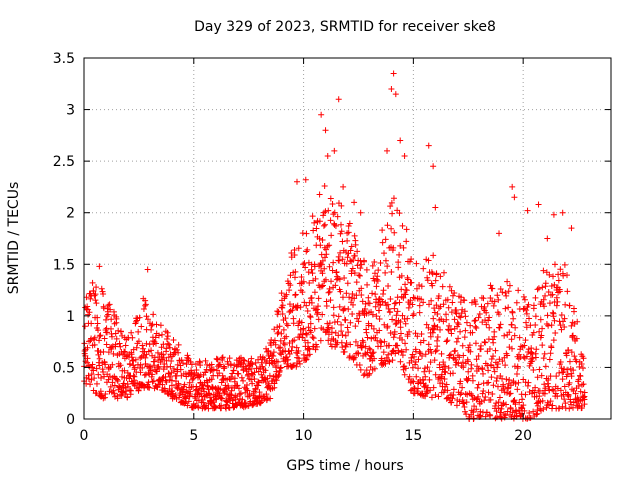 The height and width of the screenshot is (480, 640). Describe the element at coordinates (14, 238) in the screenshot. I see `y-axis-label: SRMTID / TECUs` at that location.